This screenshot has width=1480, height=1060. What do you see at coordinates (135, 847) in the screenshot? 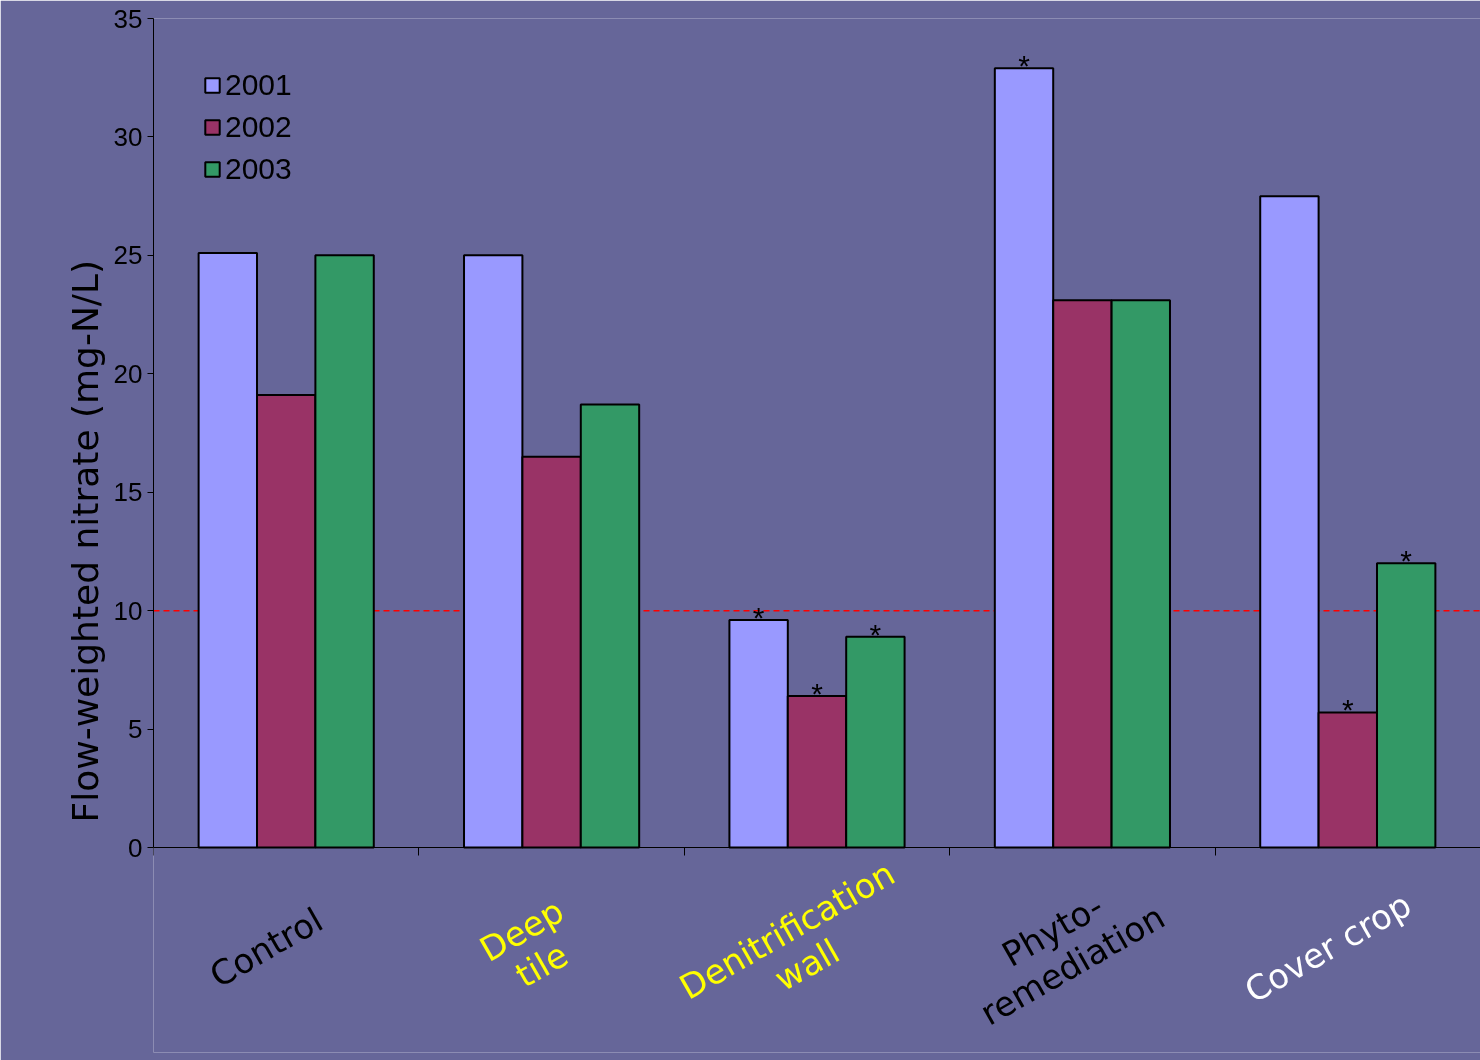
I see `y-tick-label: 0` at bounding box center [135, 847].